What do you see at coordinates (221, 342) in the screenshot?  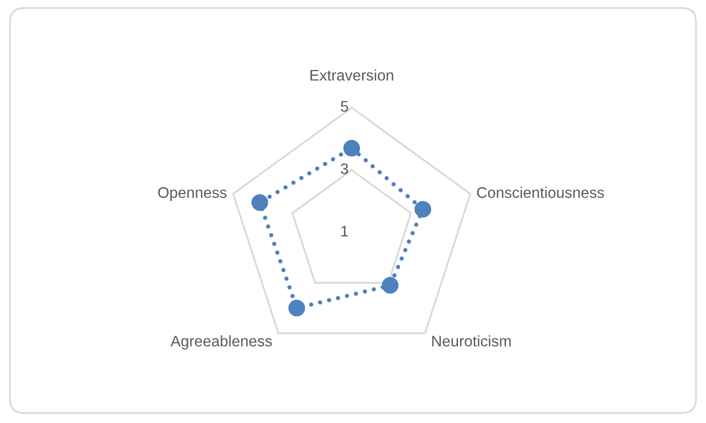 I see `spoke-label: Agreeableness` at bounding box center [221, 342].